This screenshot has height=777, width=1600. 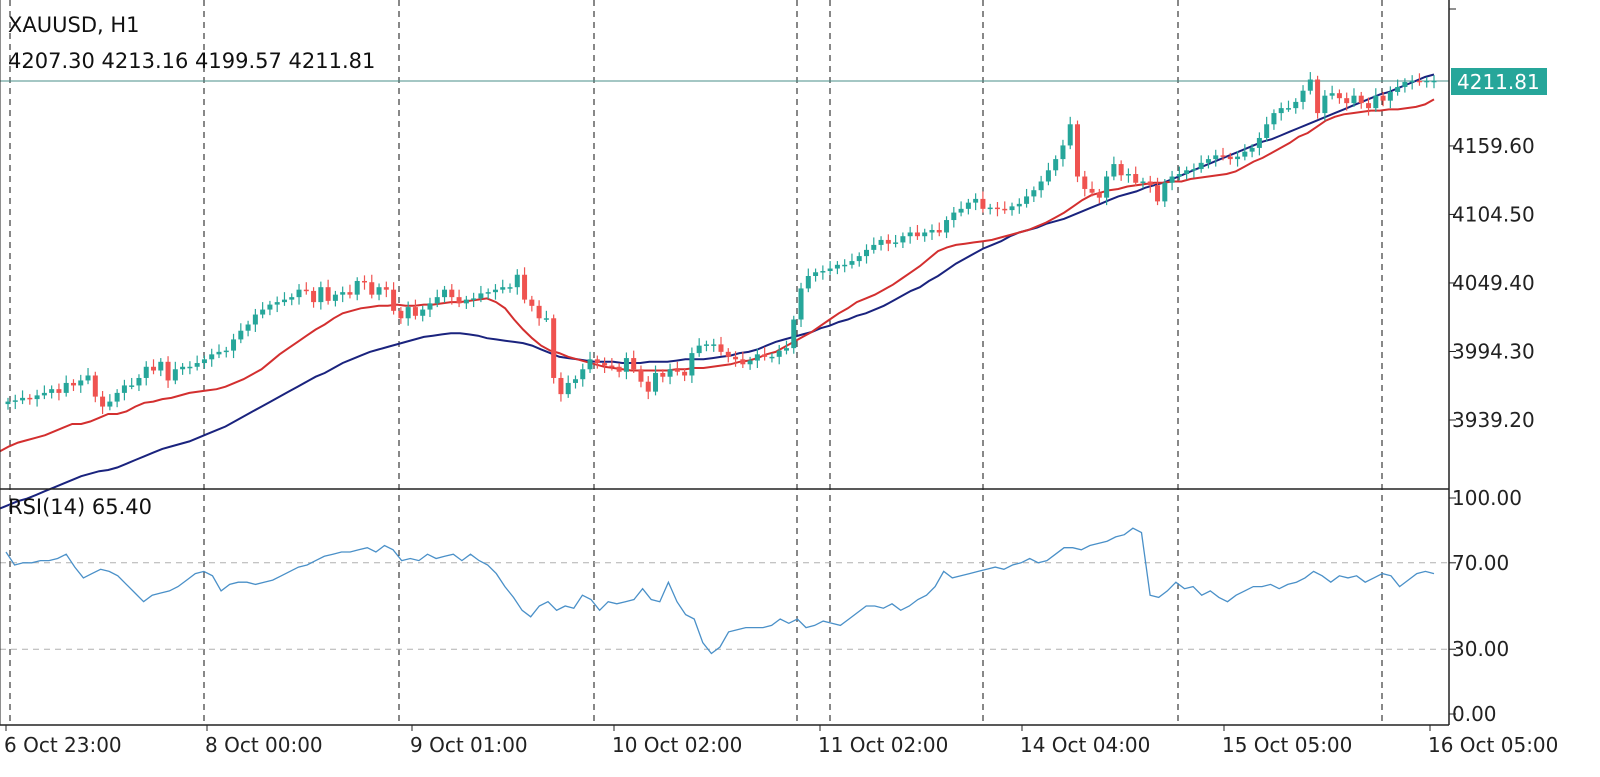 I want to click on time-tick-label: 15 Oct 05:00, so click(x=1287, y=745).